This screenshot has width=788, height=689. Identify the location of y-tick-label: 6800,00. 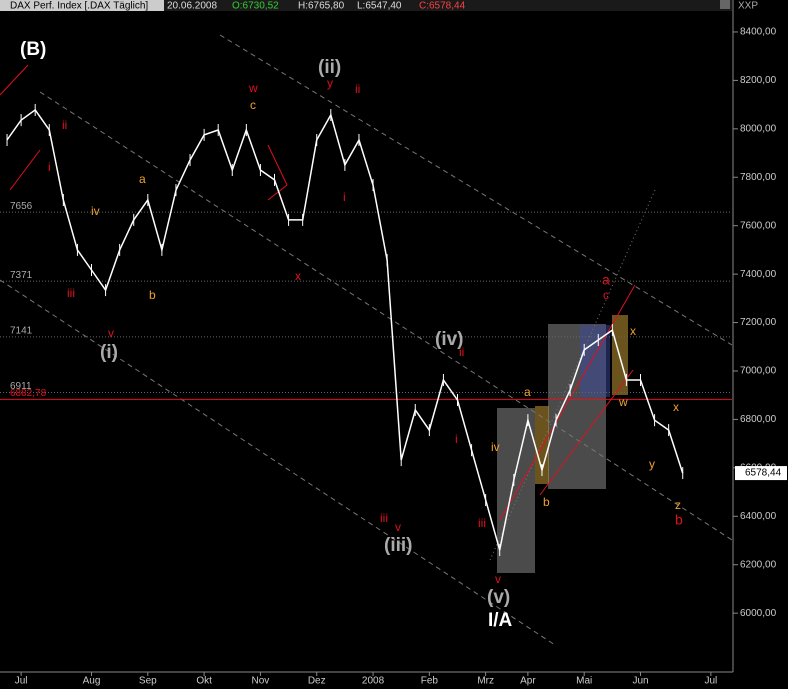
(758, 419).